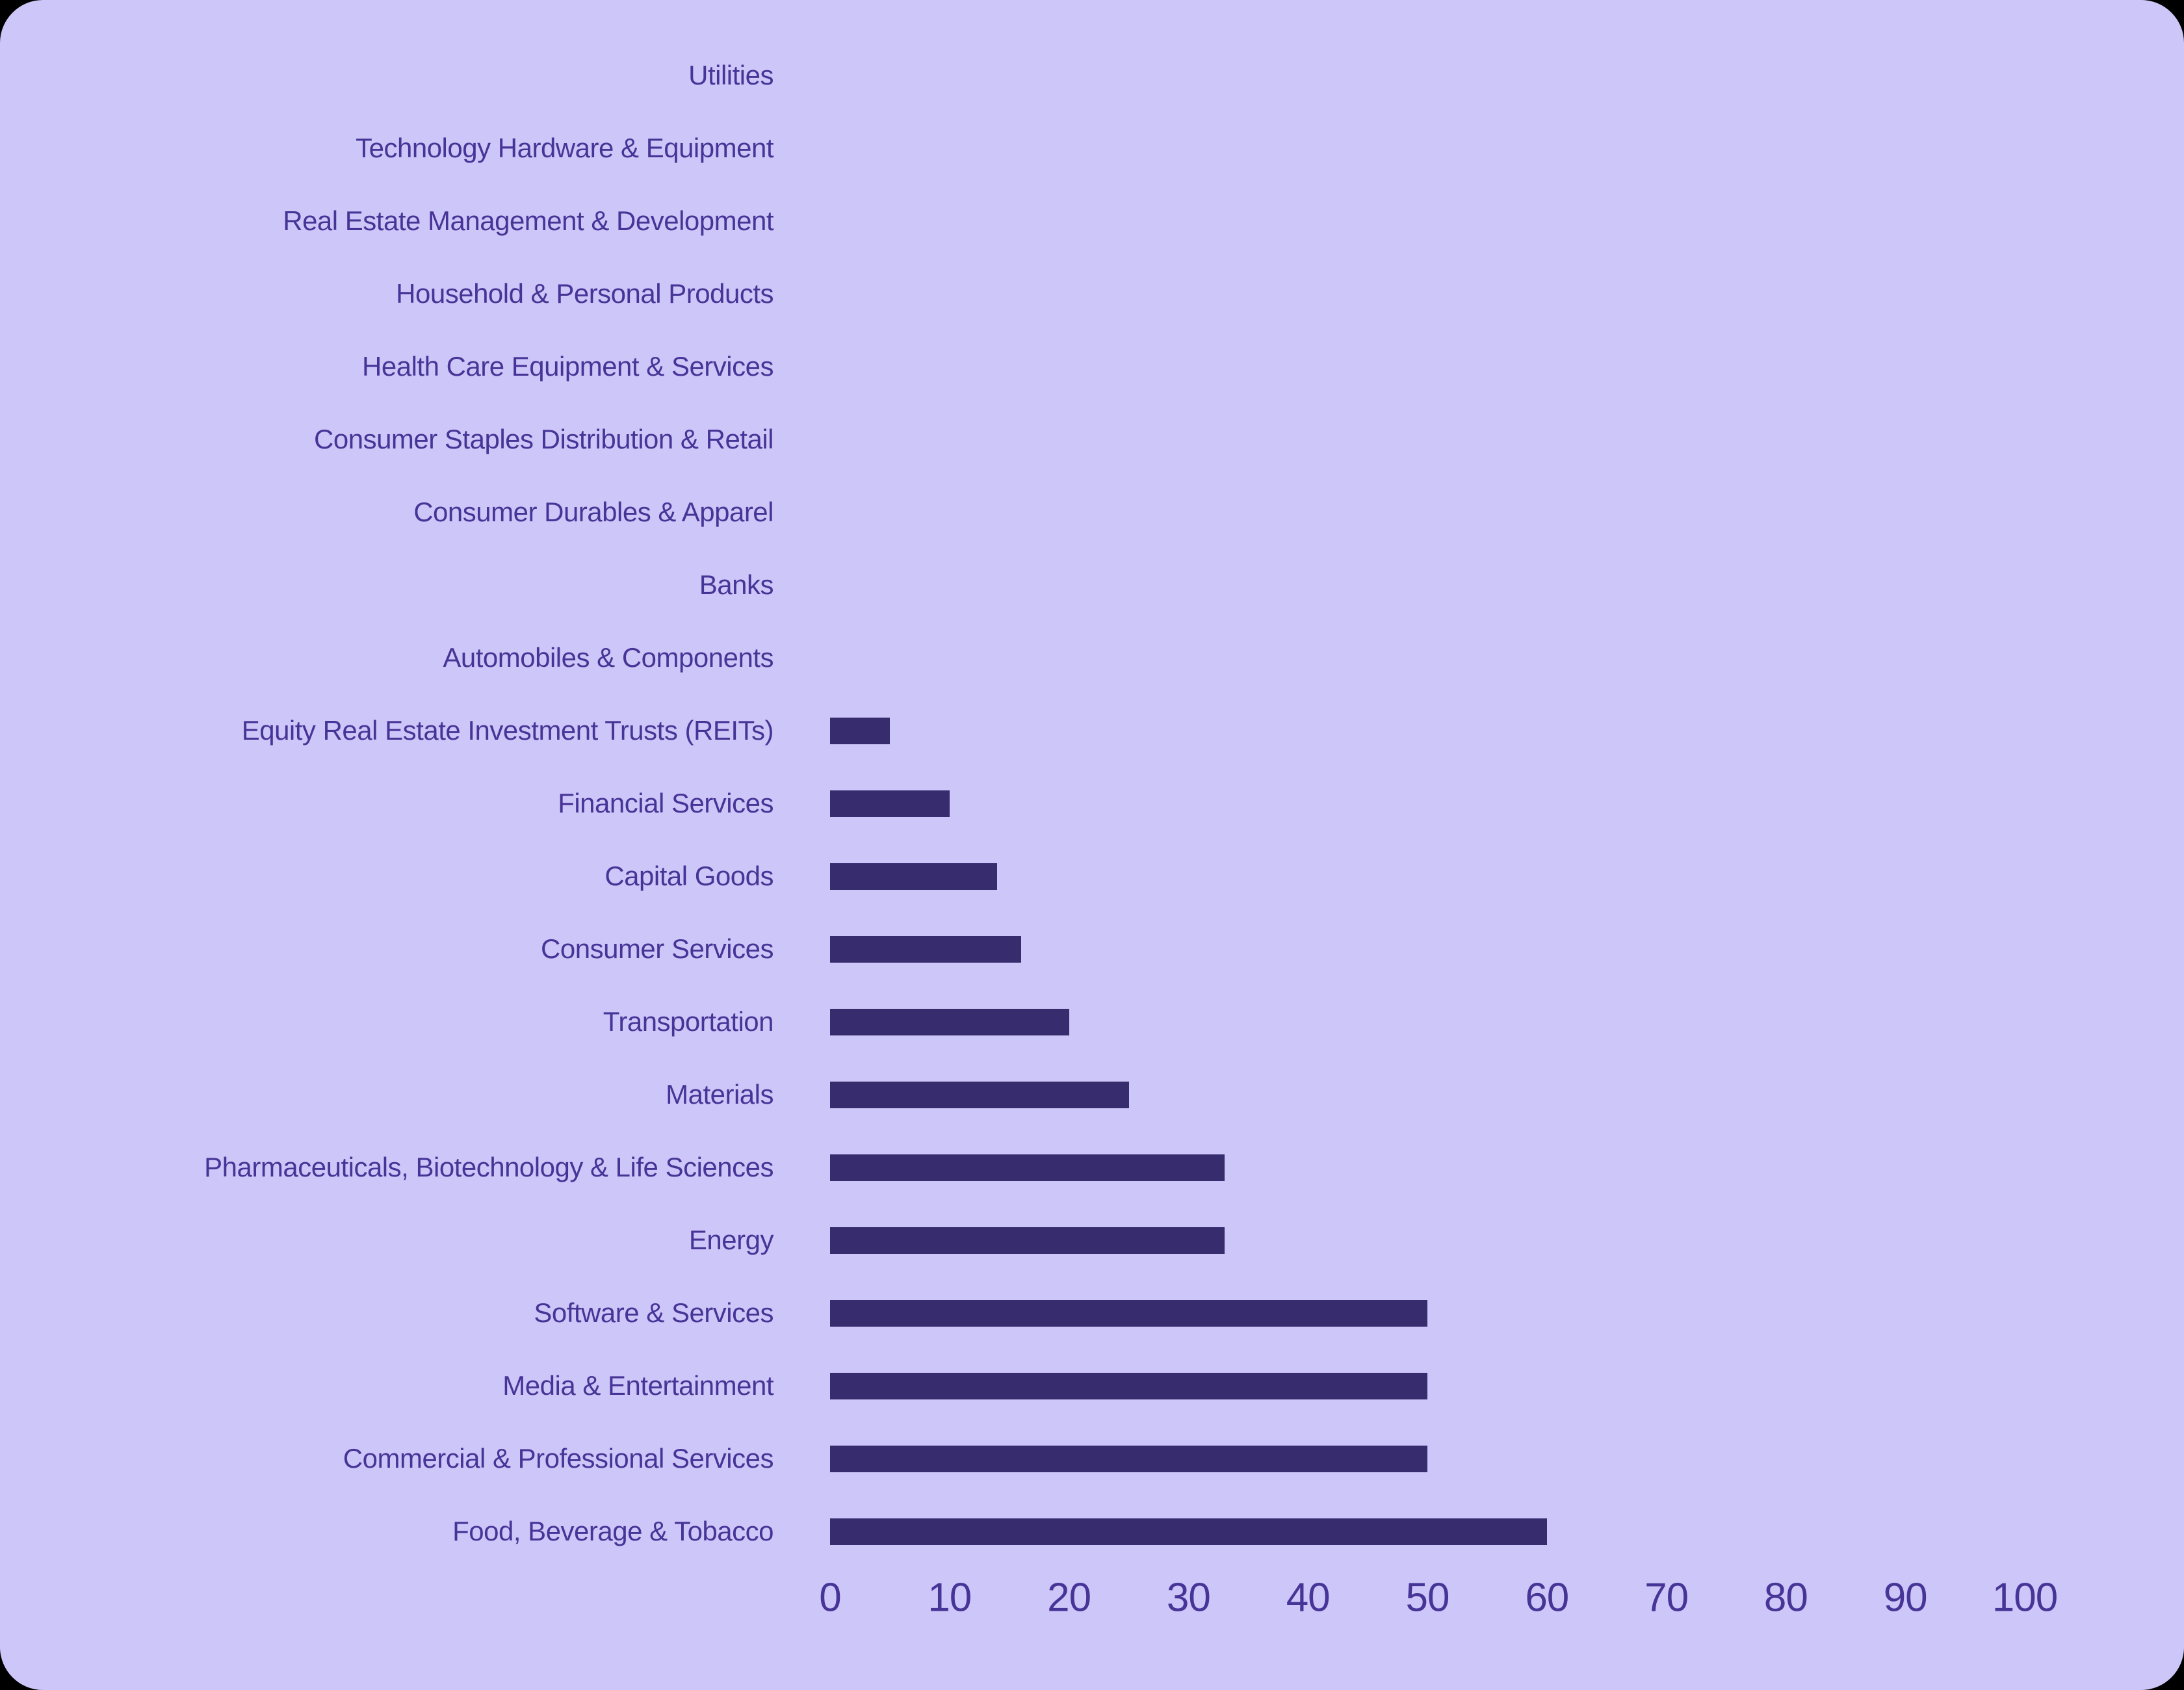 The image size is (2184, 1690). I want to click on bar-row: Real Estate Management & Development, so click(1092, 221).